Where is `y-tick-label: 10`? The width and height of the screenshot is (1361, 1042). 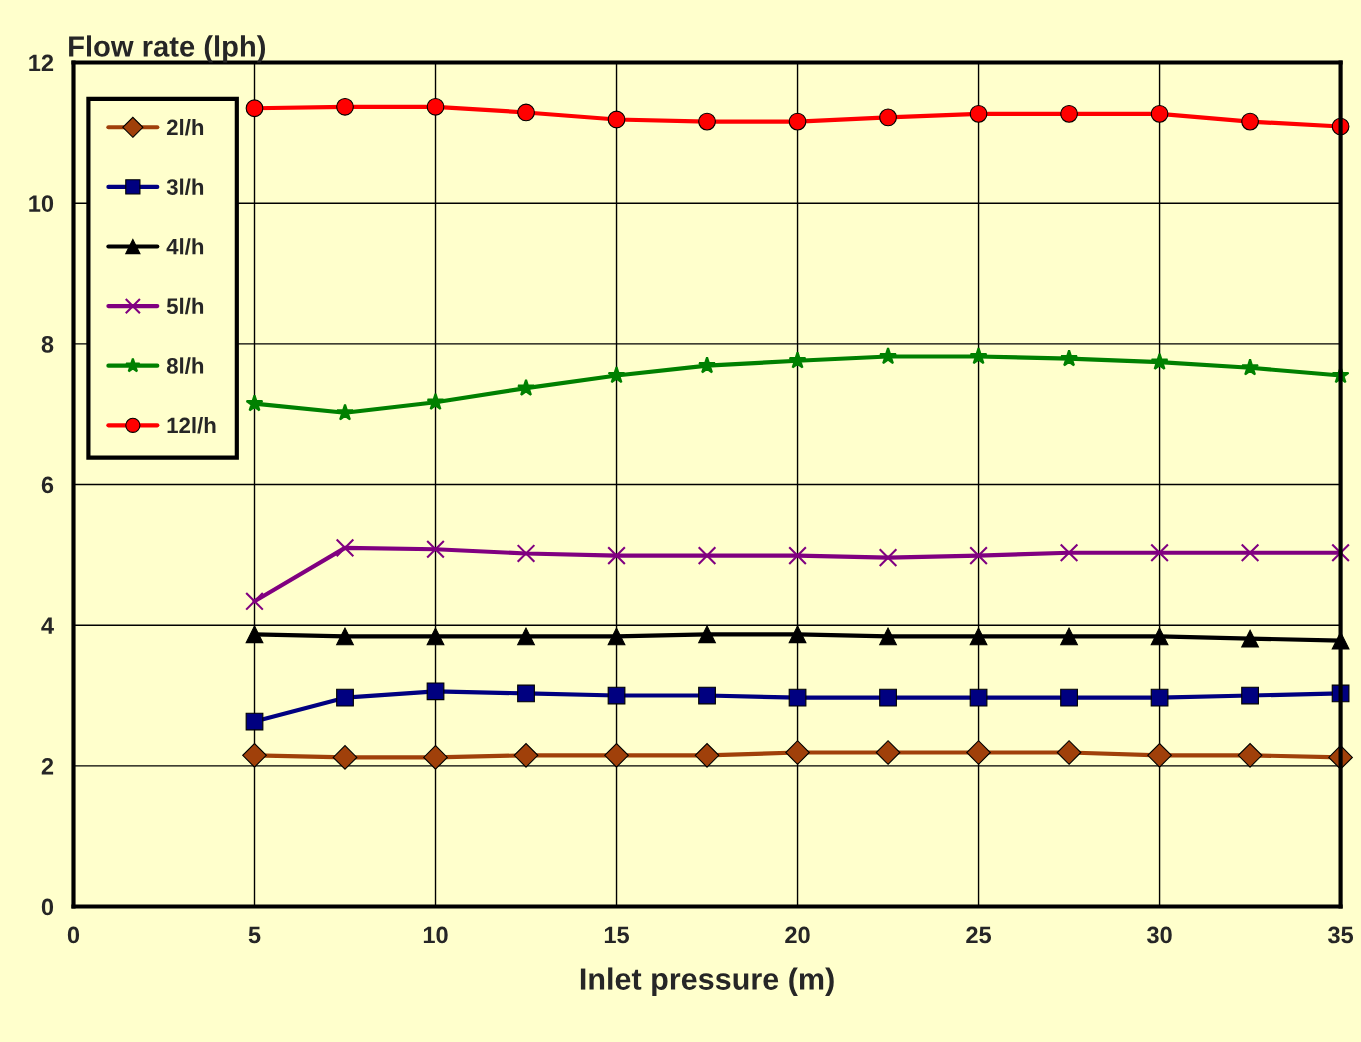
y-tick-label: 10 is located at coordinates (41, 203).